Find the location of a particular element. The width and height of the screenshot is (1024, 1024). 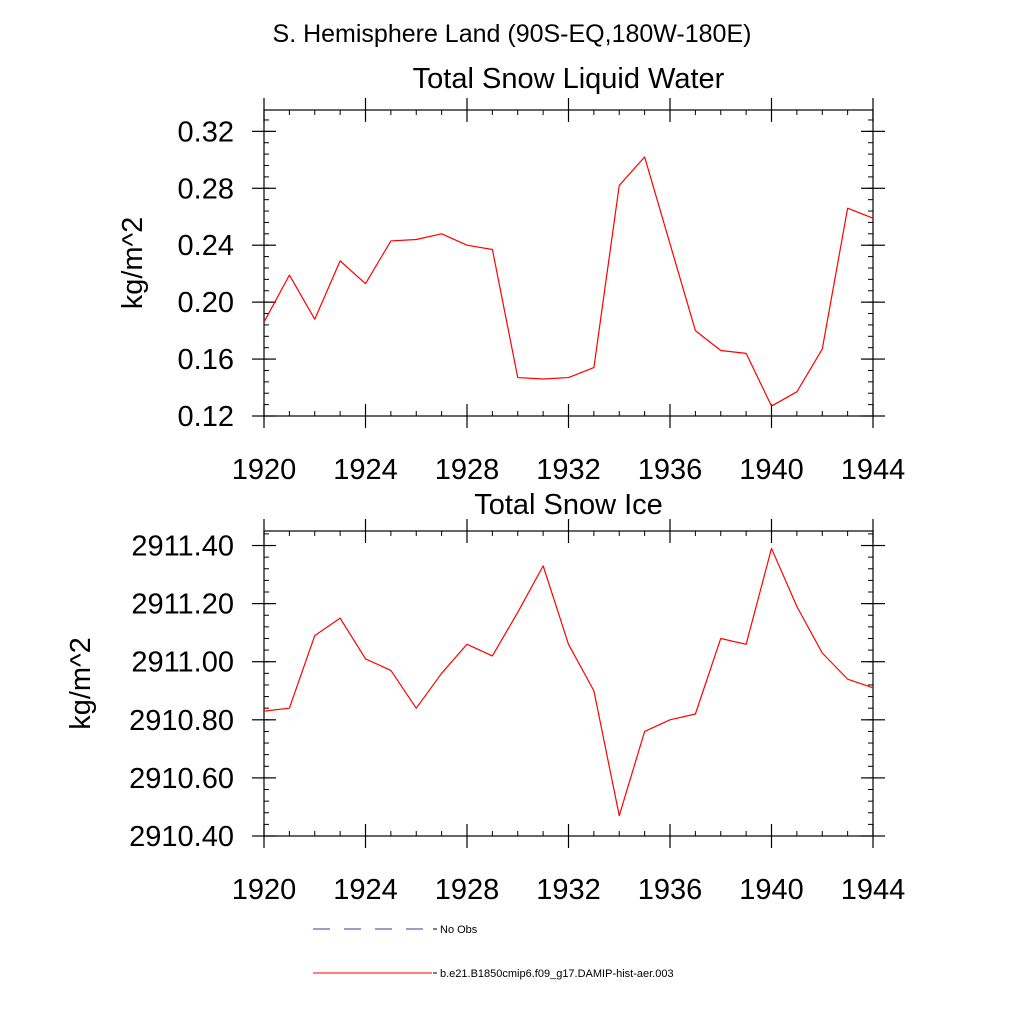

y-tick-label: 0.24 is located at coordinates (206, 246).